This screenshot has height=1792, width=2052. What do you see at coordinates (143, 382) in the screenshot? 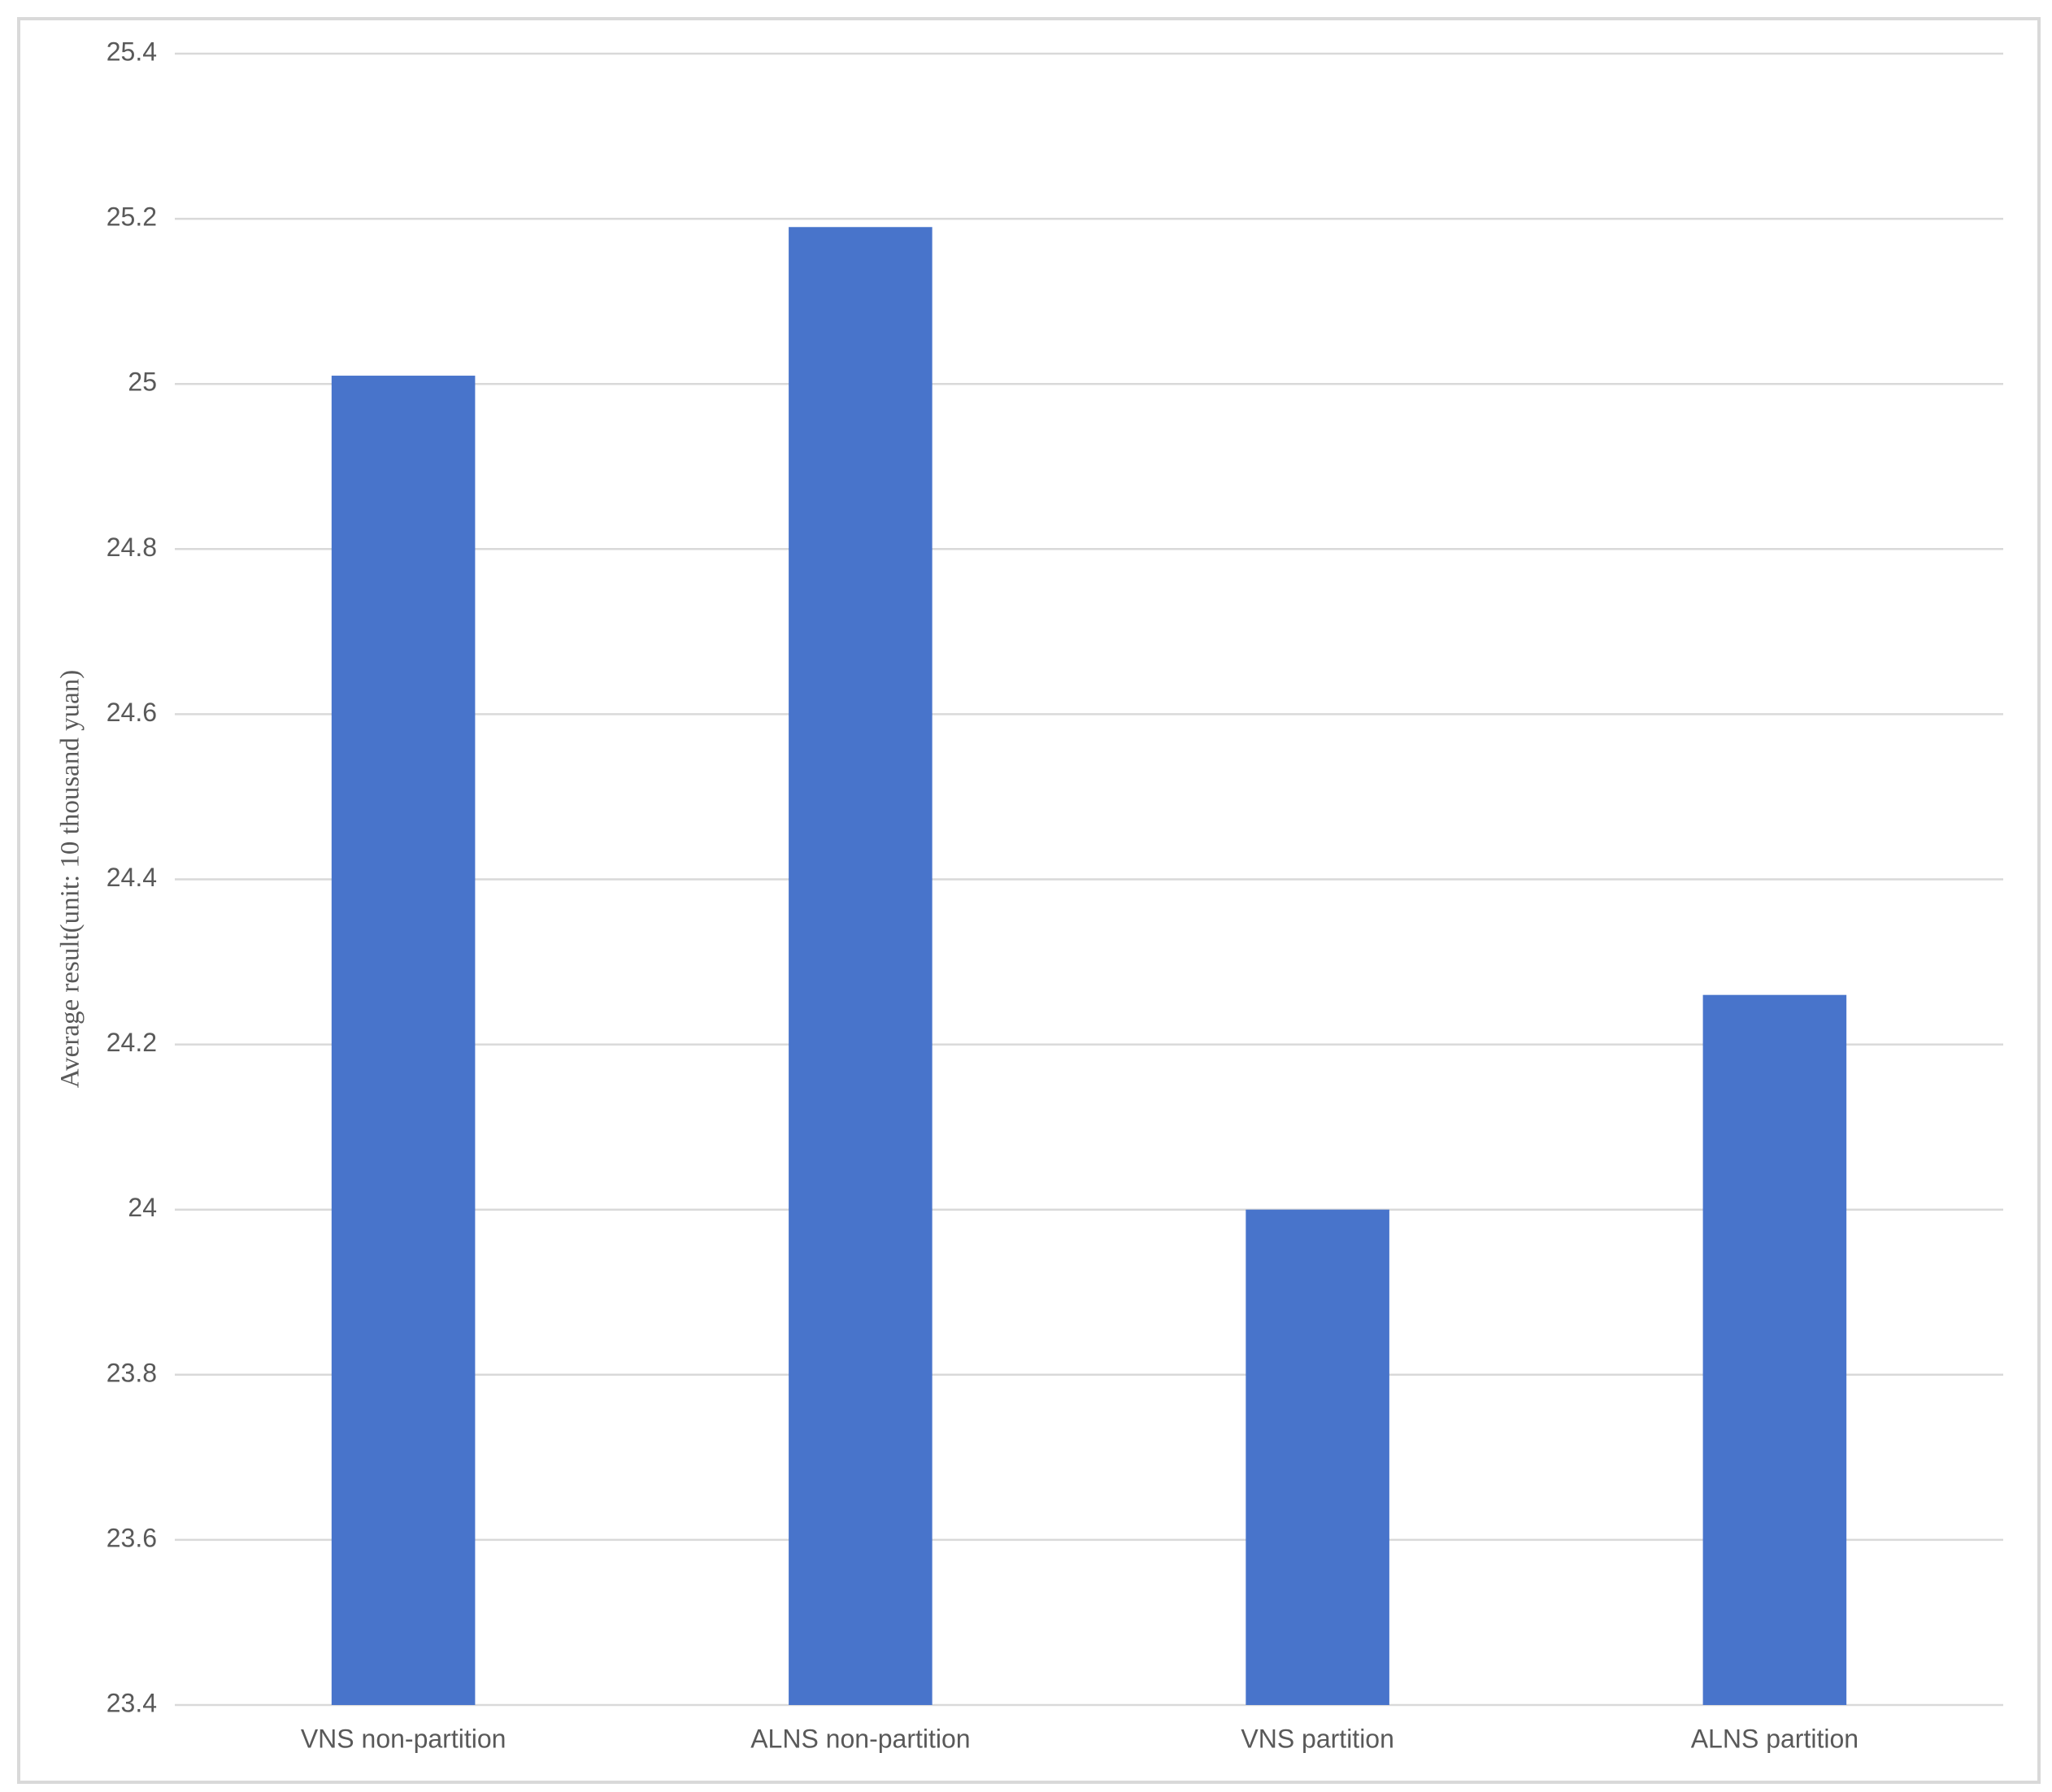
I see `y-tick-label: 25` at bounding box center [143, 382].